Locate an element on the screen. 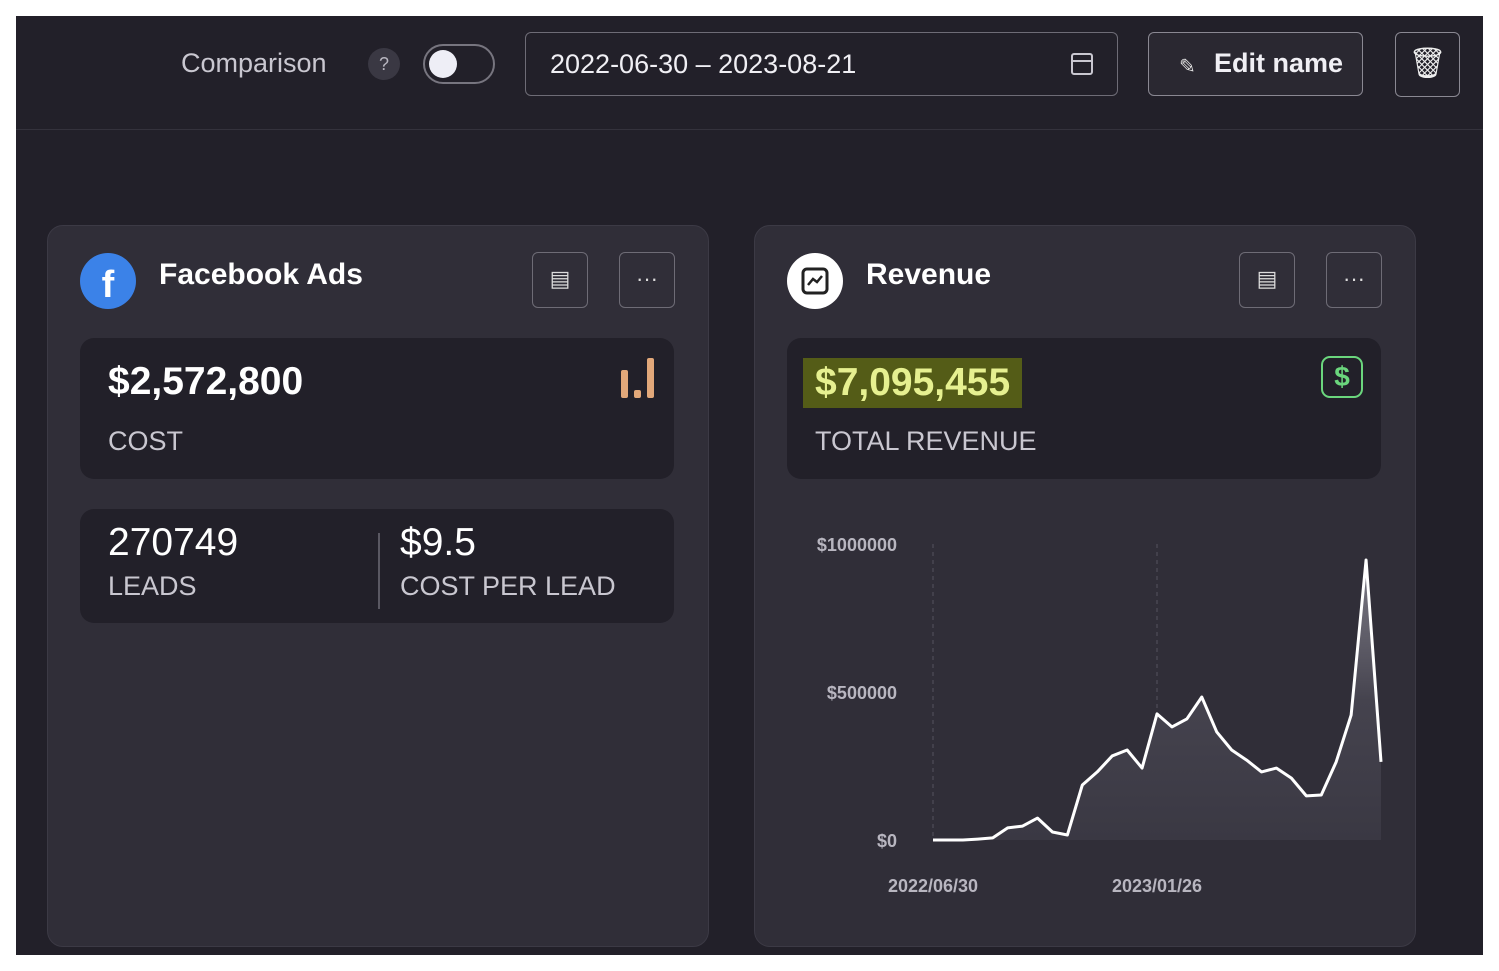 This screenshot has width=1499, height=971. edit-name-button: ✎ Edit name is located at coordinates (1255, 64).